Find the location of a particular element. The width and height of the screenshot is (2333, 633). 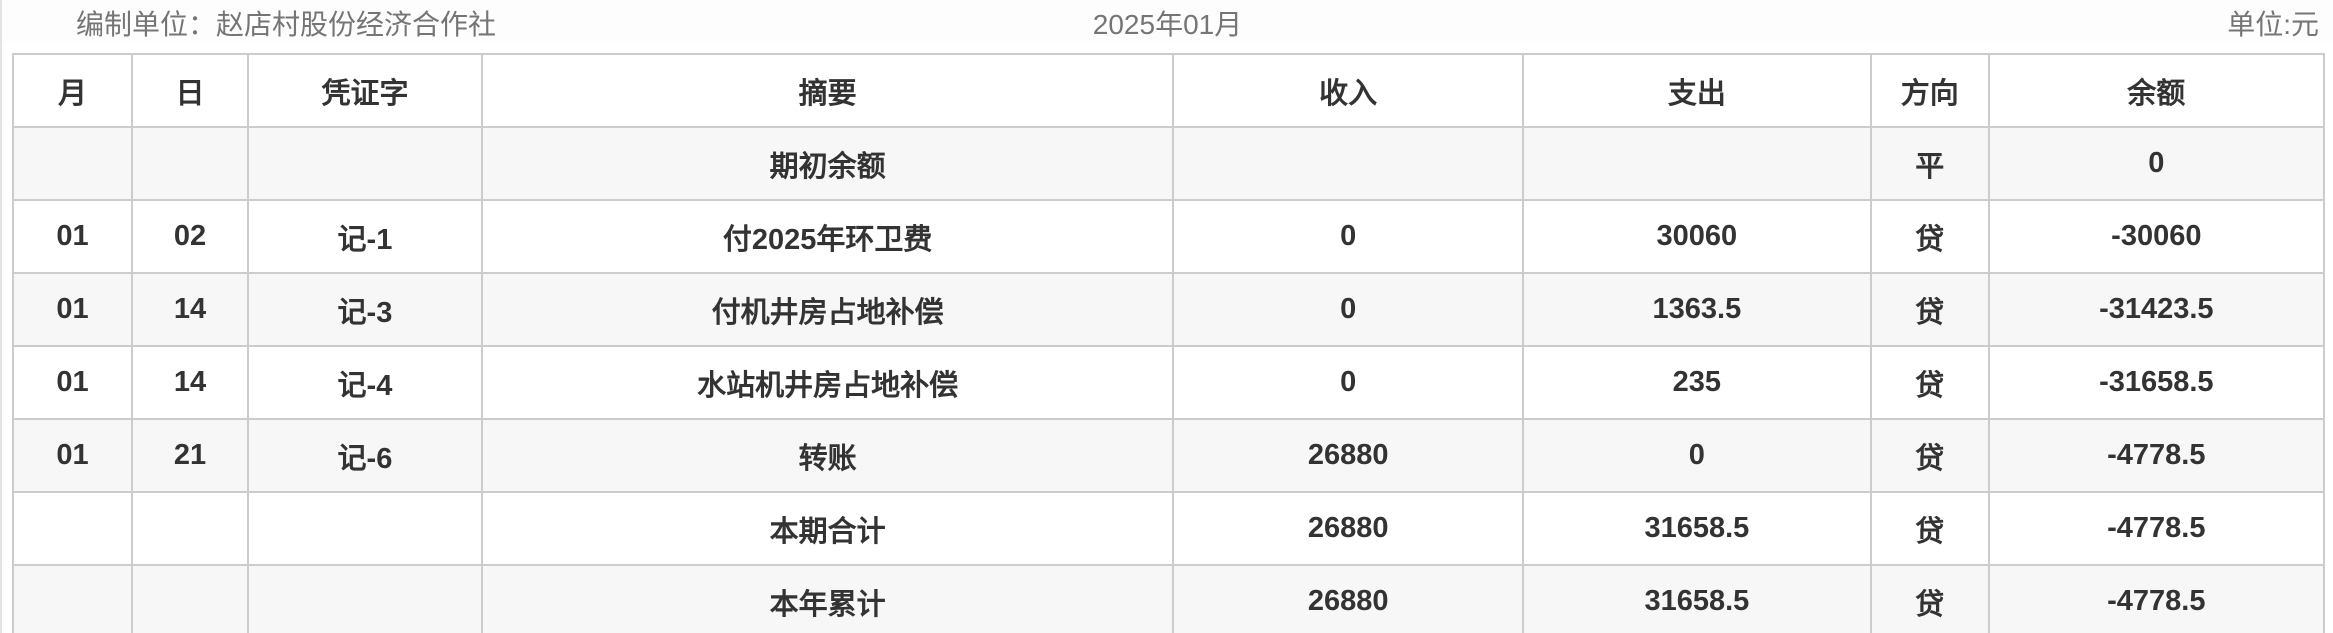

cell-balance: -31658.5 is located at coordinates (2156, 382).